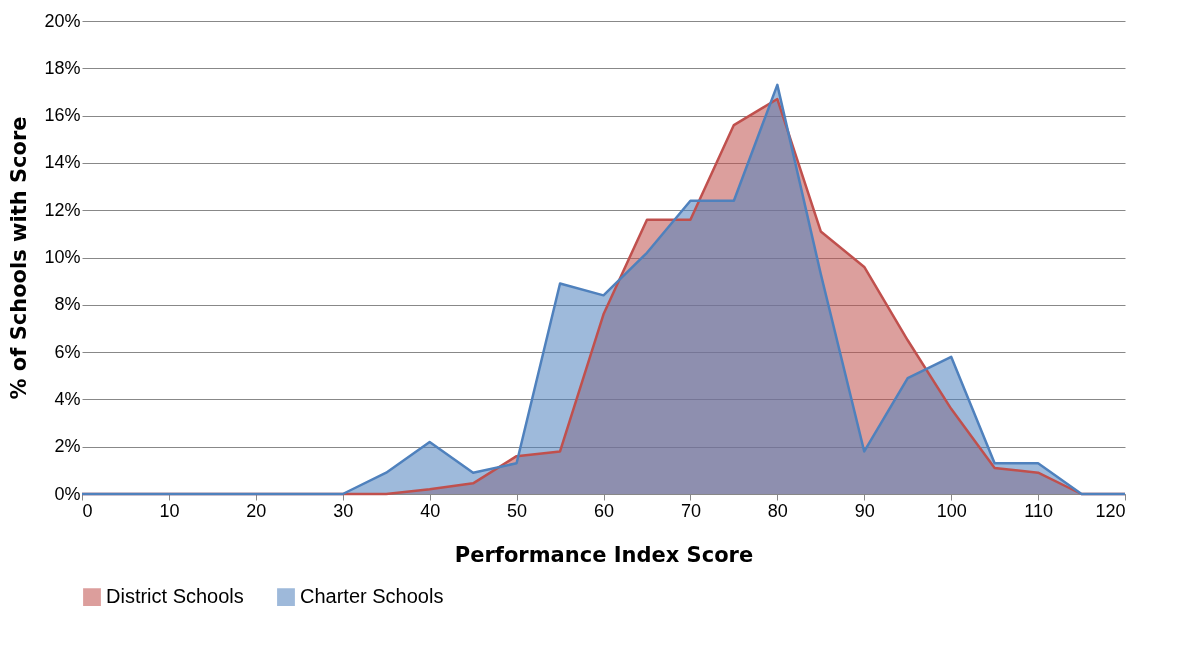  What do you see at coordinates (169, 510) in the screenshot?
I see `x-tick-label: 10` at bounding box center [169, 510].